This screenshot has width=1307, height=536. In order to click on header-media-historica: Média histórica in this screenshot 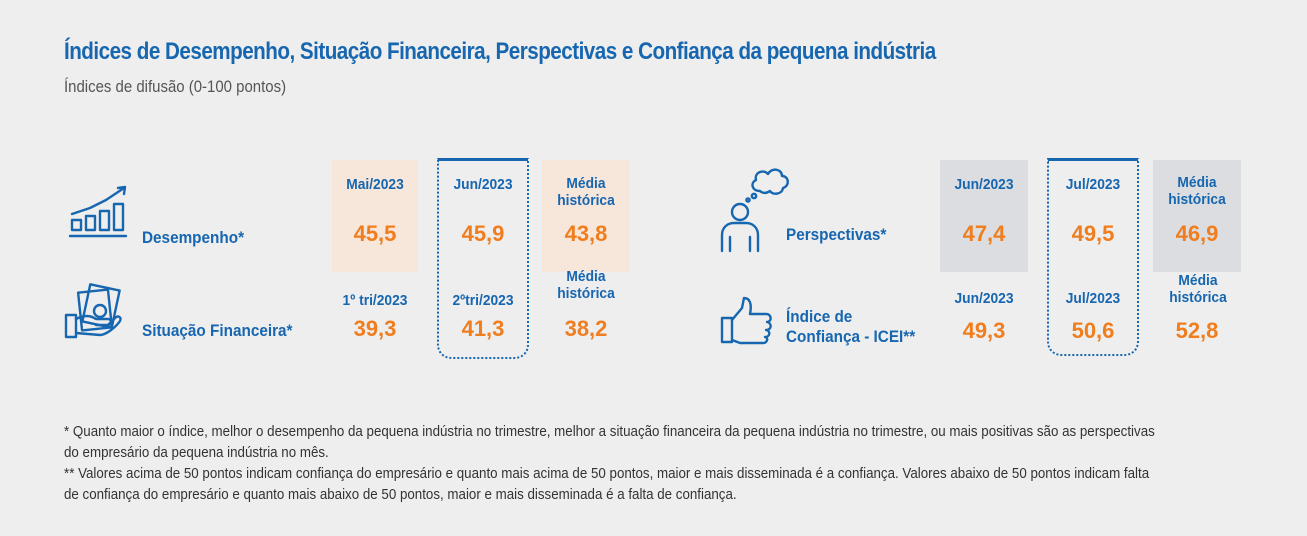, I will do `click(586, 192)`.